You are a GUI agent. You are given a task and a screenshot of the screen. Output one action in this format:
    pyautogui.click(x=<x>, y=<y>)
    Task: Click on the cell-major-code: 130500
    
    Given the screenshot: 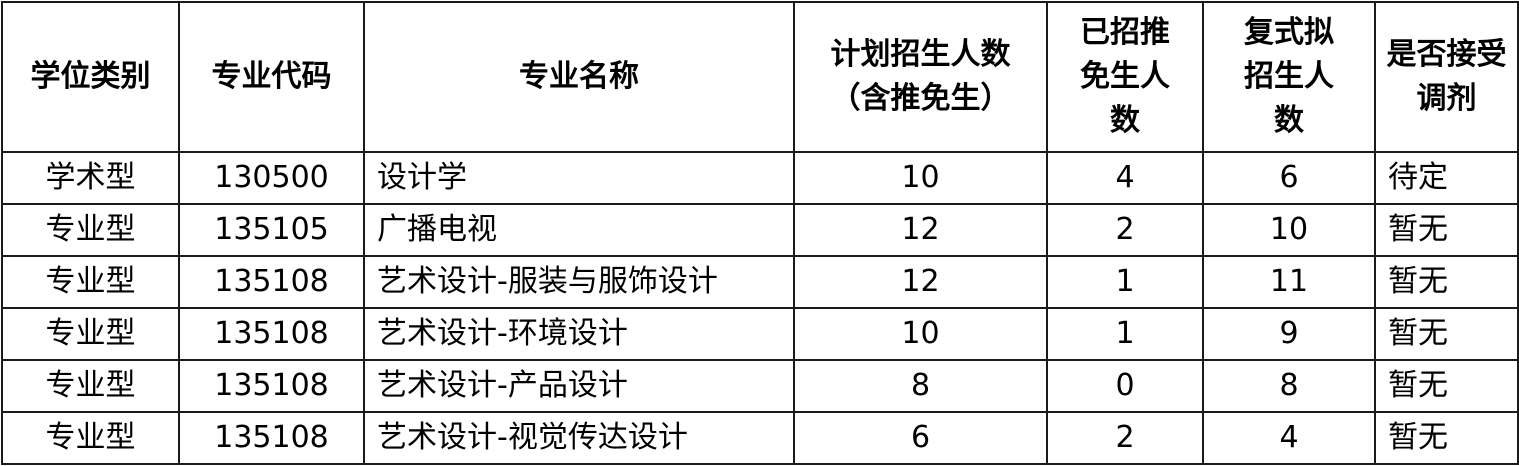 What is the action you would take?
    pyautogui.click(x=271, y=178)
    